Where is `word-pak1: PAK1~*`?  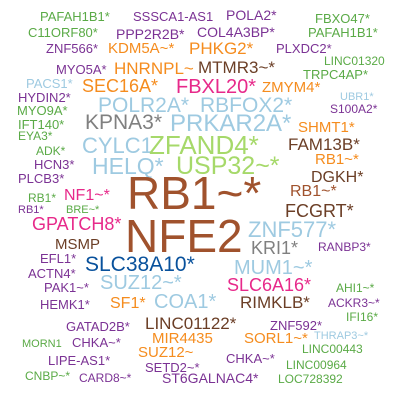
word-pak1: PAK1~* is located at coordinates (66, 287).